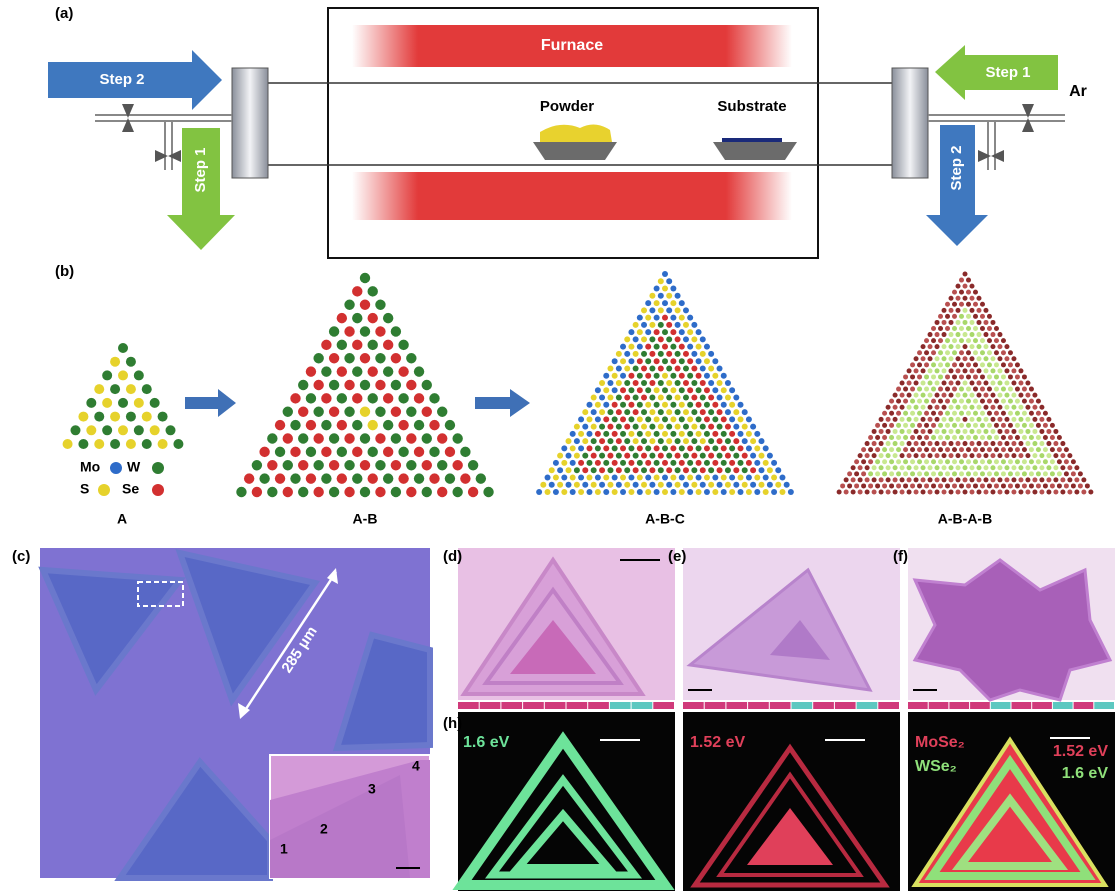  Describe the element at coordinates (572, 46) in the screenshot. I see `heater` at that location.